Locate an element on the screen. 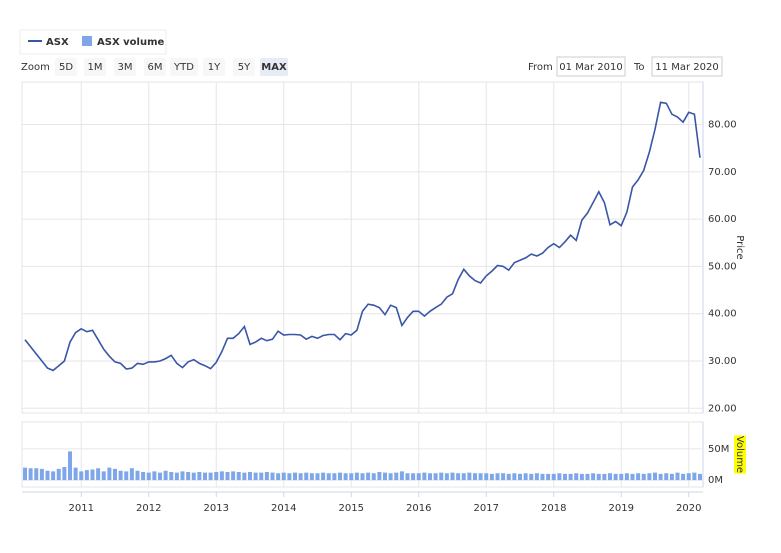  zoom-button-label: 3M is located at coordinates (125, 67).